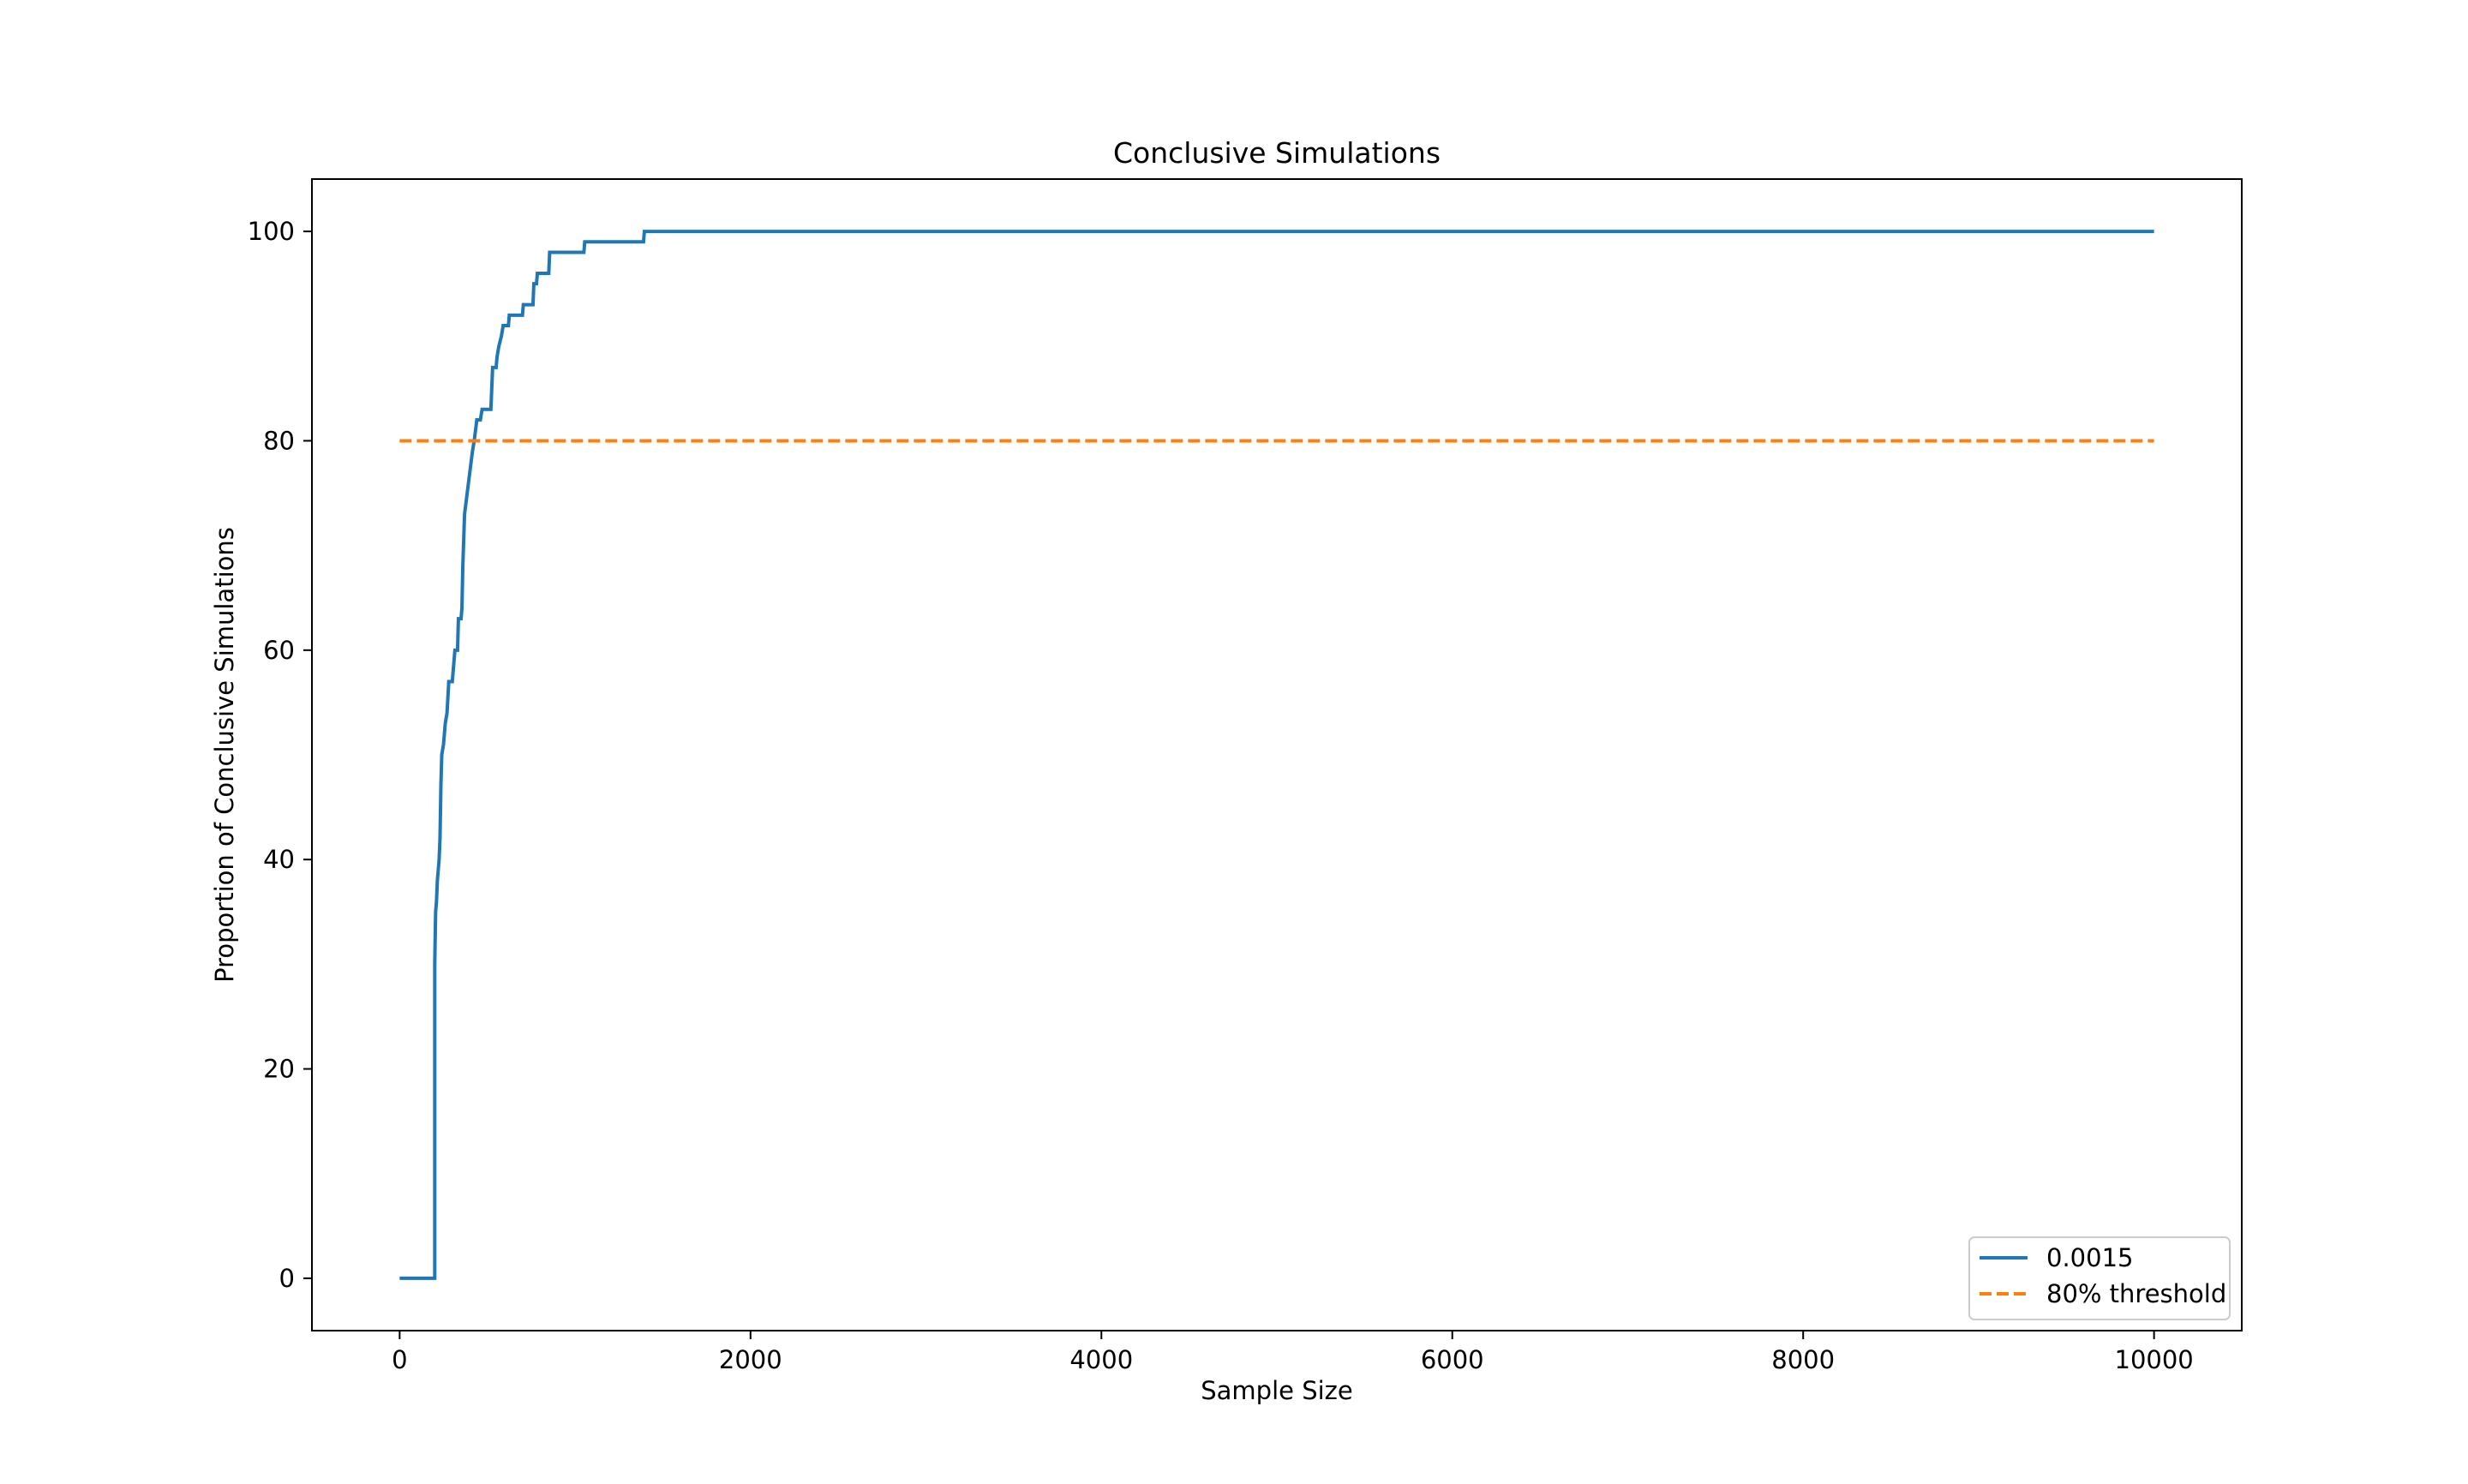 The width and height of the screenshot is (2468, 1484). What do you see at coordinates (279, 650) in the screenshot?
I see `y-tick-label: 60` at bounding box center [279, 650].